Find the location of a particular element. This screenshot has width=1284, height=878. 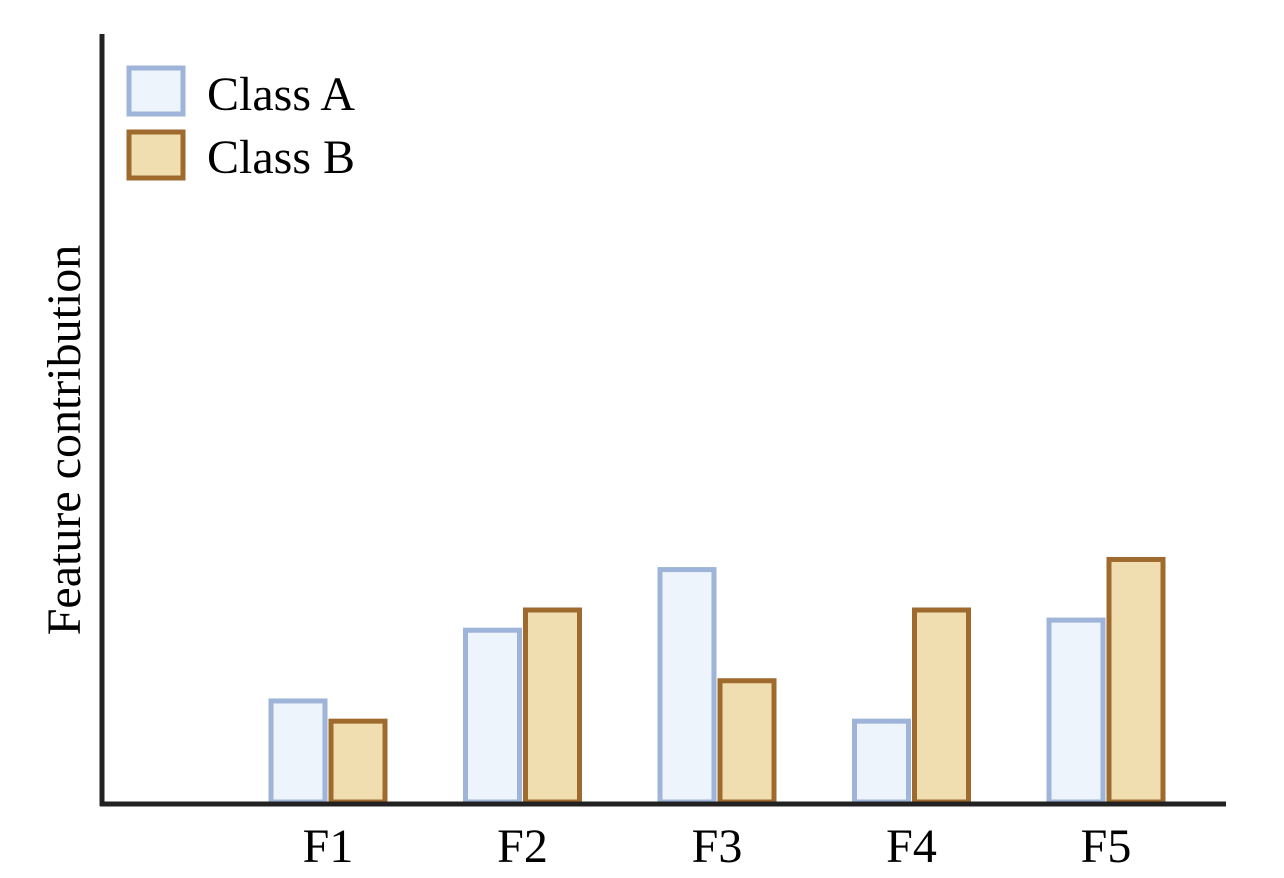

x-tick-labels: F1 F2 F3 F4 F5 is located at coordinates (717, 846).